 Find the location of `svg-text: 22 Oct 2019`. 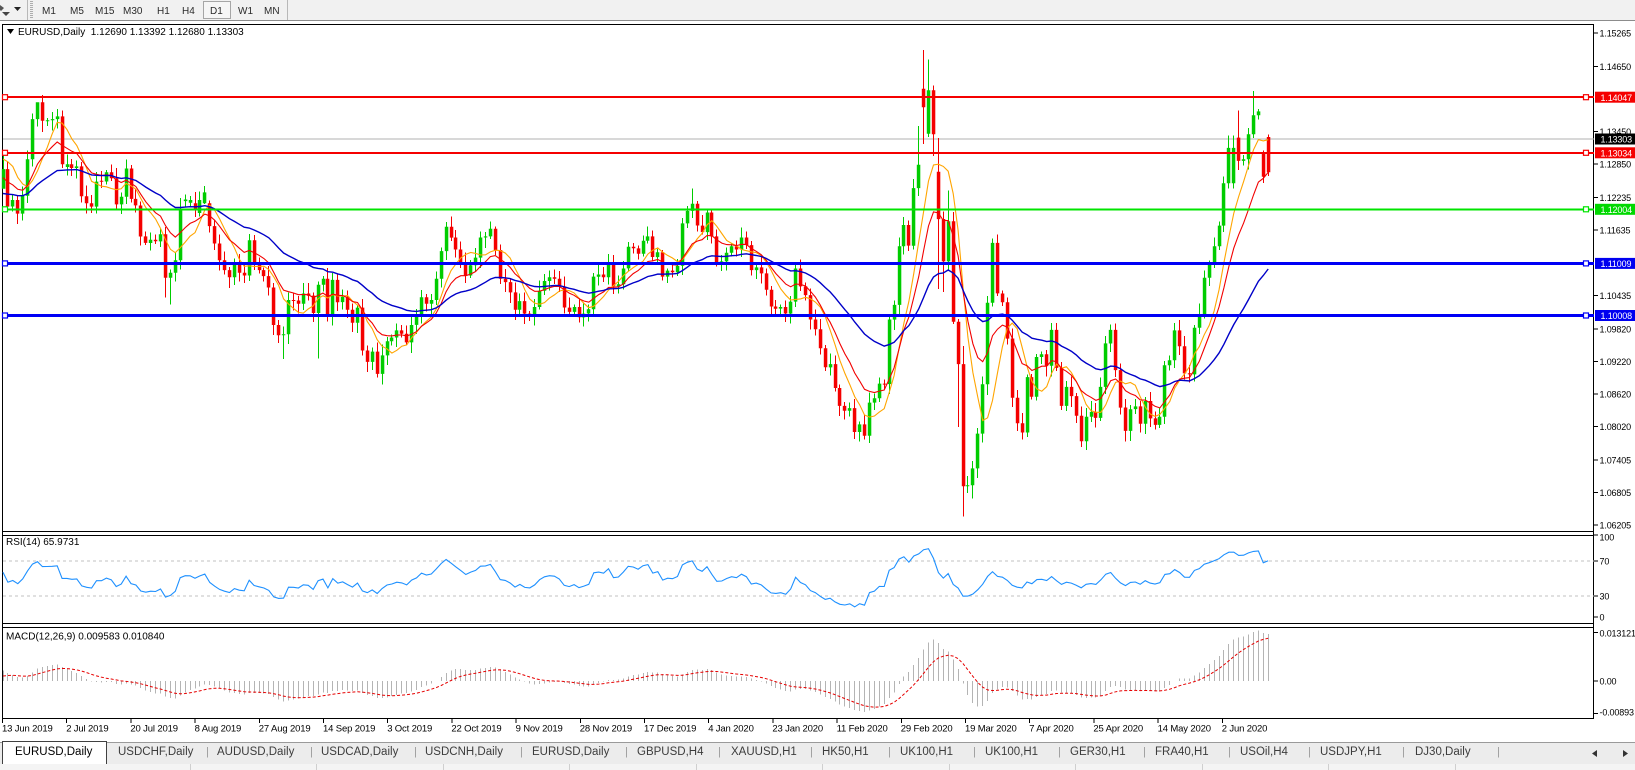

svg-text: 22 Oct 2019 is located at coordinates (476, 729).